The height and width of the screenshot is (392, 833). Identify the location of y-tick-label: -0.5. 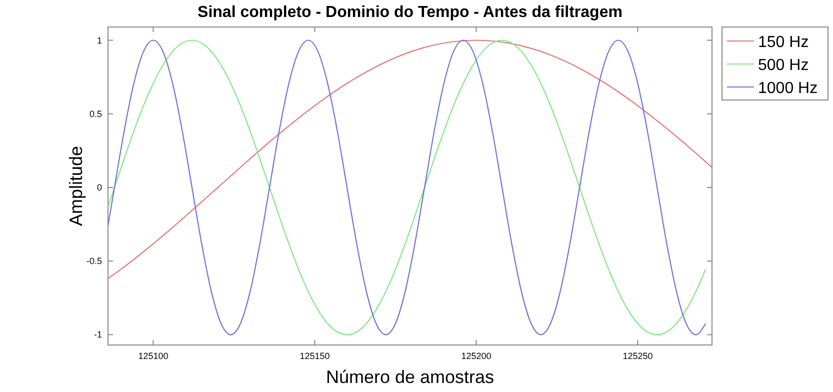
(94, 261).